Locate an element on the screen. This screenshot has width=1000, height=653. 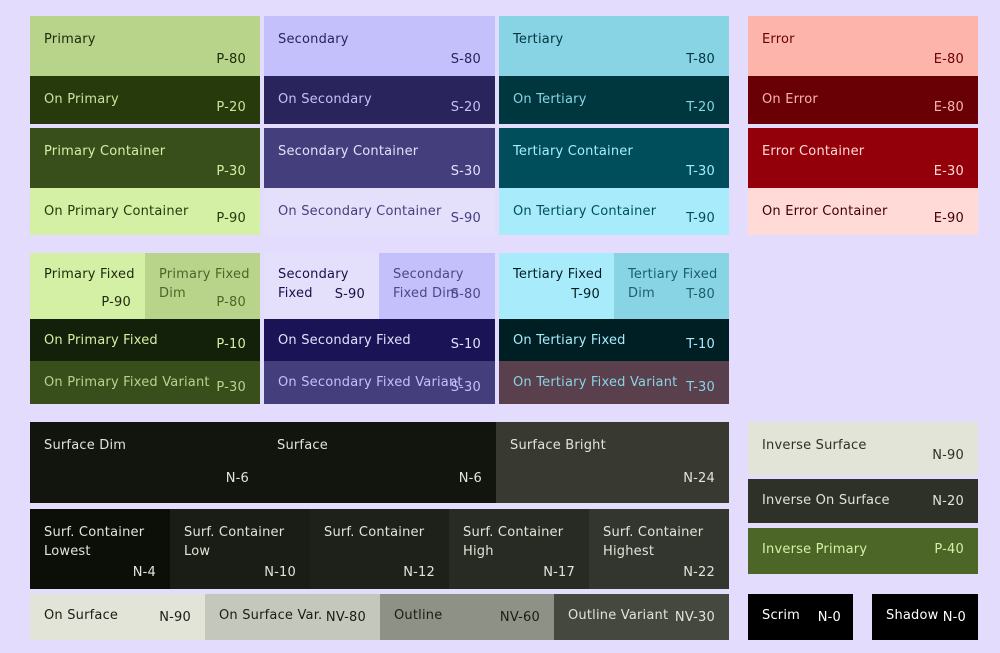
surface-container-highest-label: Surf. Container Highest is located at coordinates (653, 542).